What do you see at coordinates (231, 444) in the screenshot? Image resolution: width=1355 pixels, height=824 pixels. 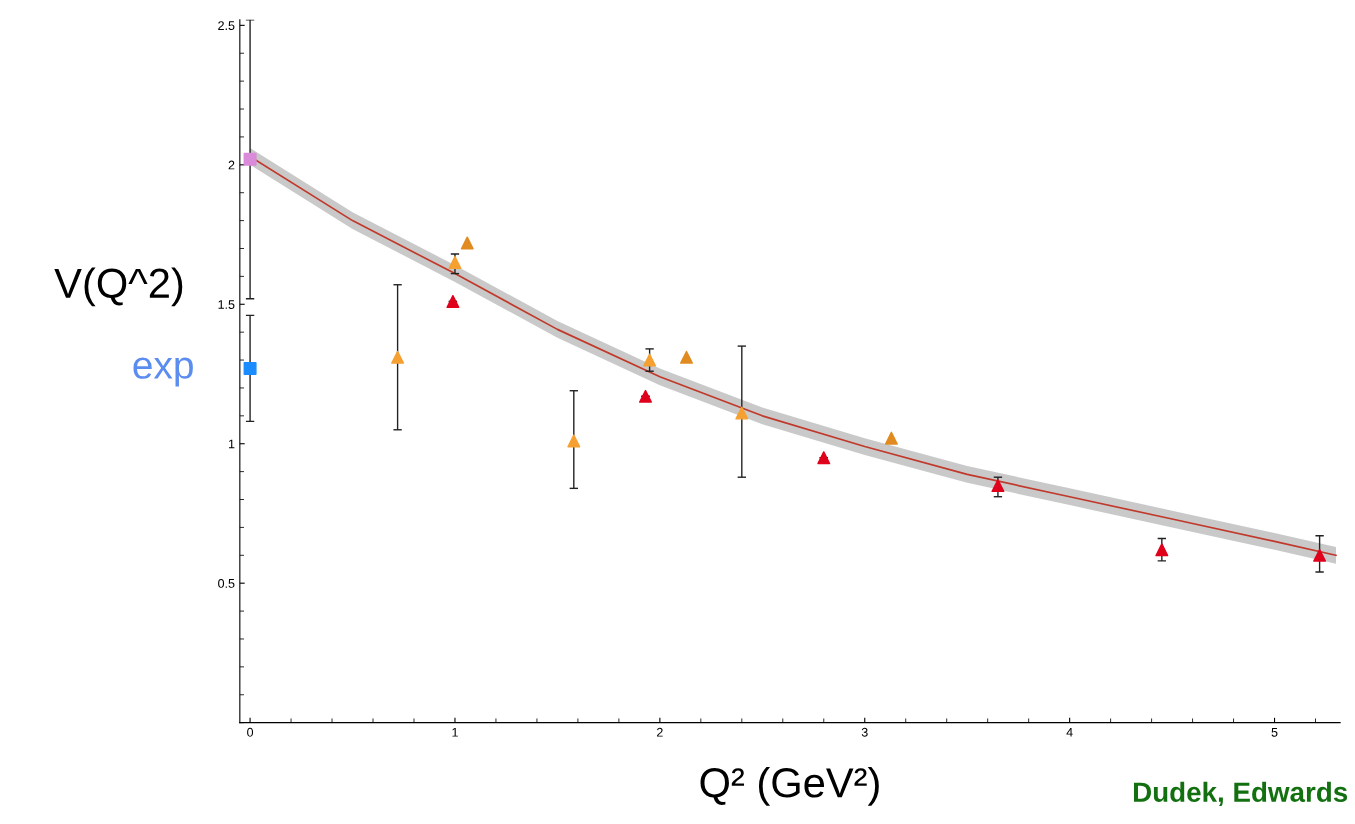 I see `y-tick-label: 1` at bounding box center [231, 444].